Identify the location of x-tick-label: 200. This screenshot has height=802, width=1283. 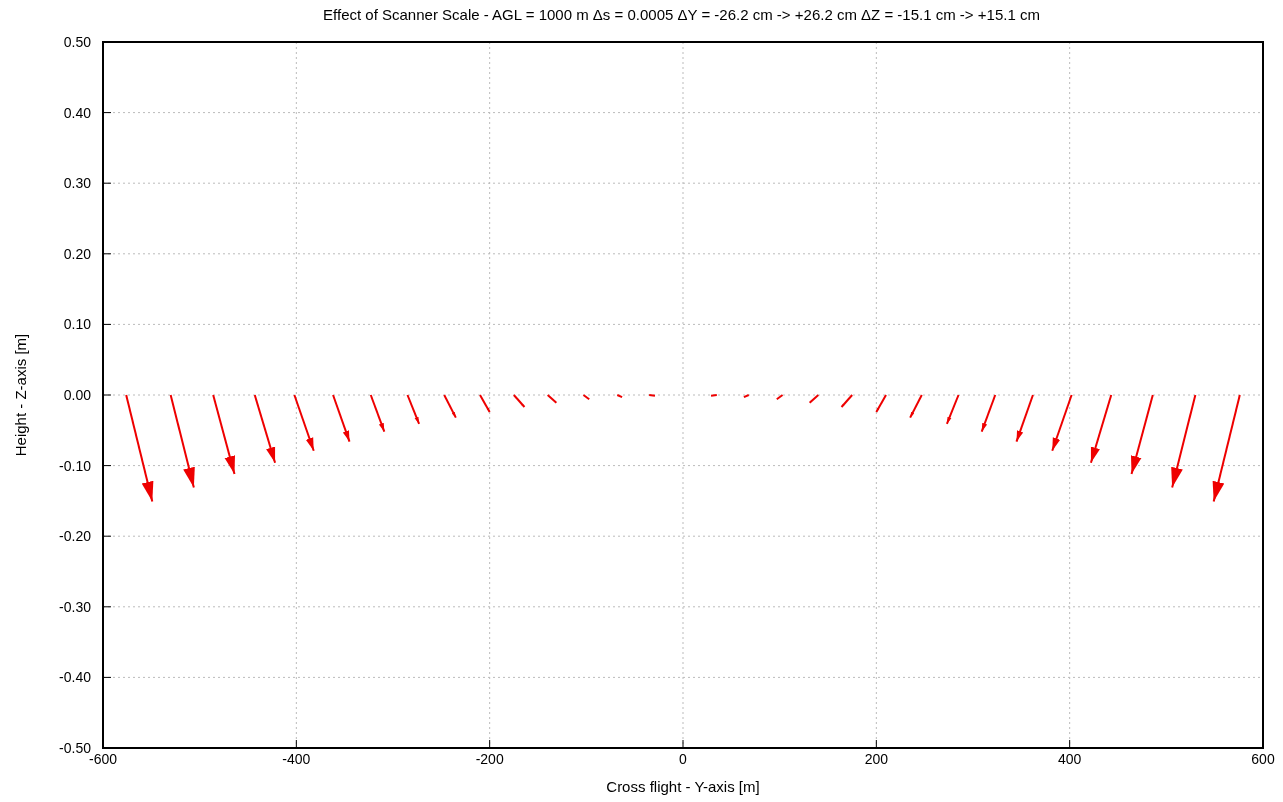
(876, 759).